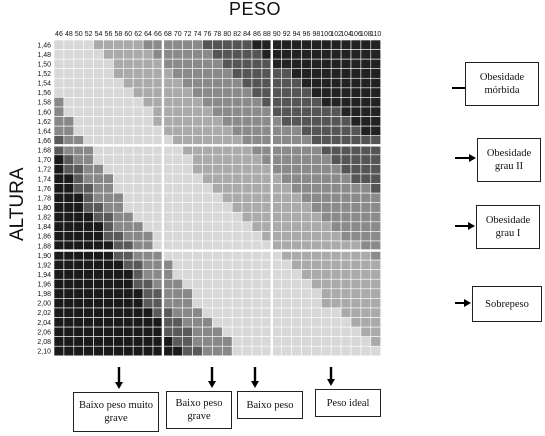 Image resolution: width=545 pixels, height=436 pixels. Describe the element at coordinates (44, 141) in the screenshot. I see `y-tick-label: 1,66` at that location.